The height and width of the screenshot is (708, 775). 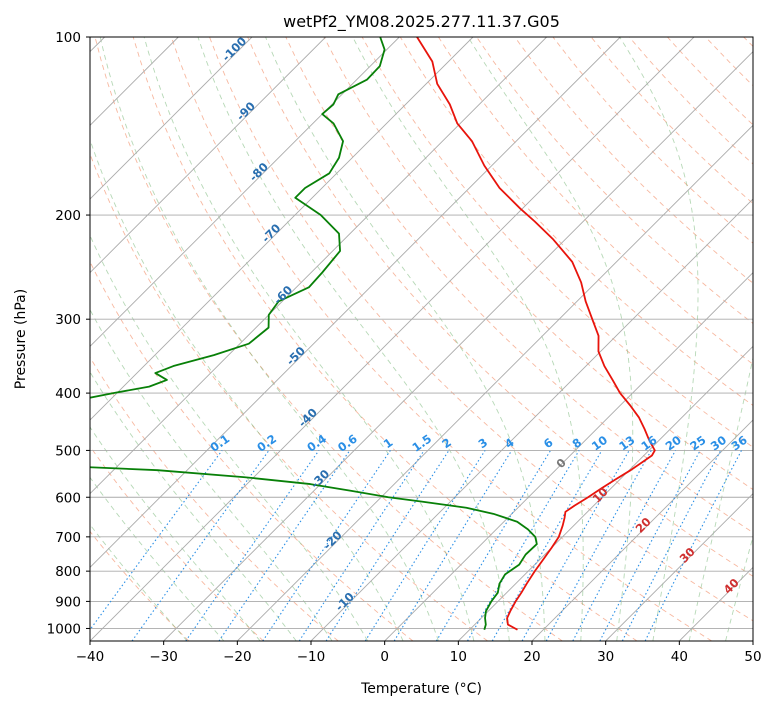 What do you see at coordinates (311, 657) in the screenshot?
I see `x-tick-label: −10` at bounding box center [311, 657].